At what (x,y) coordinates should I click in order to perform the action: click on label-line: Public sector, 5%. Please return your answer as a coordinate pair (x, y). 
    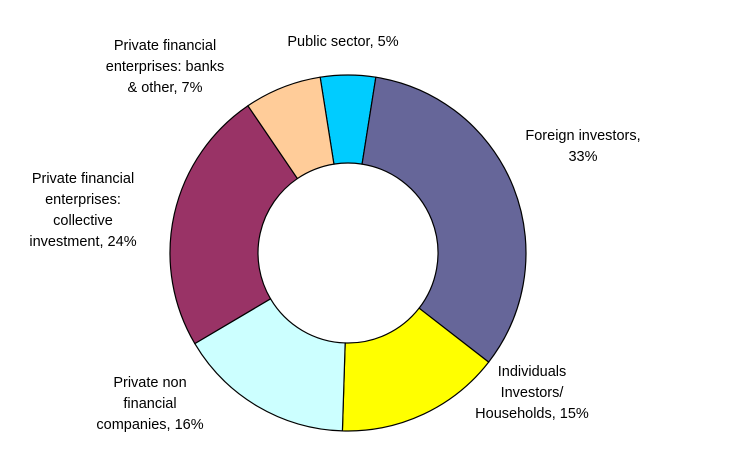
    Looking at the image, I should click on (343, 42).